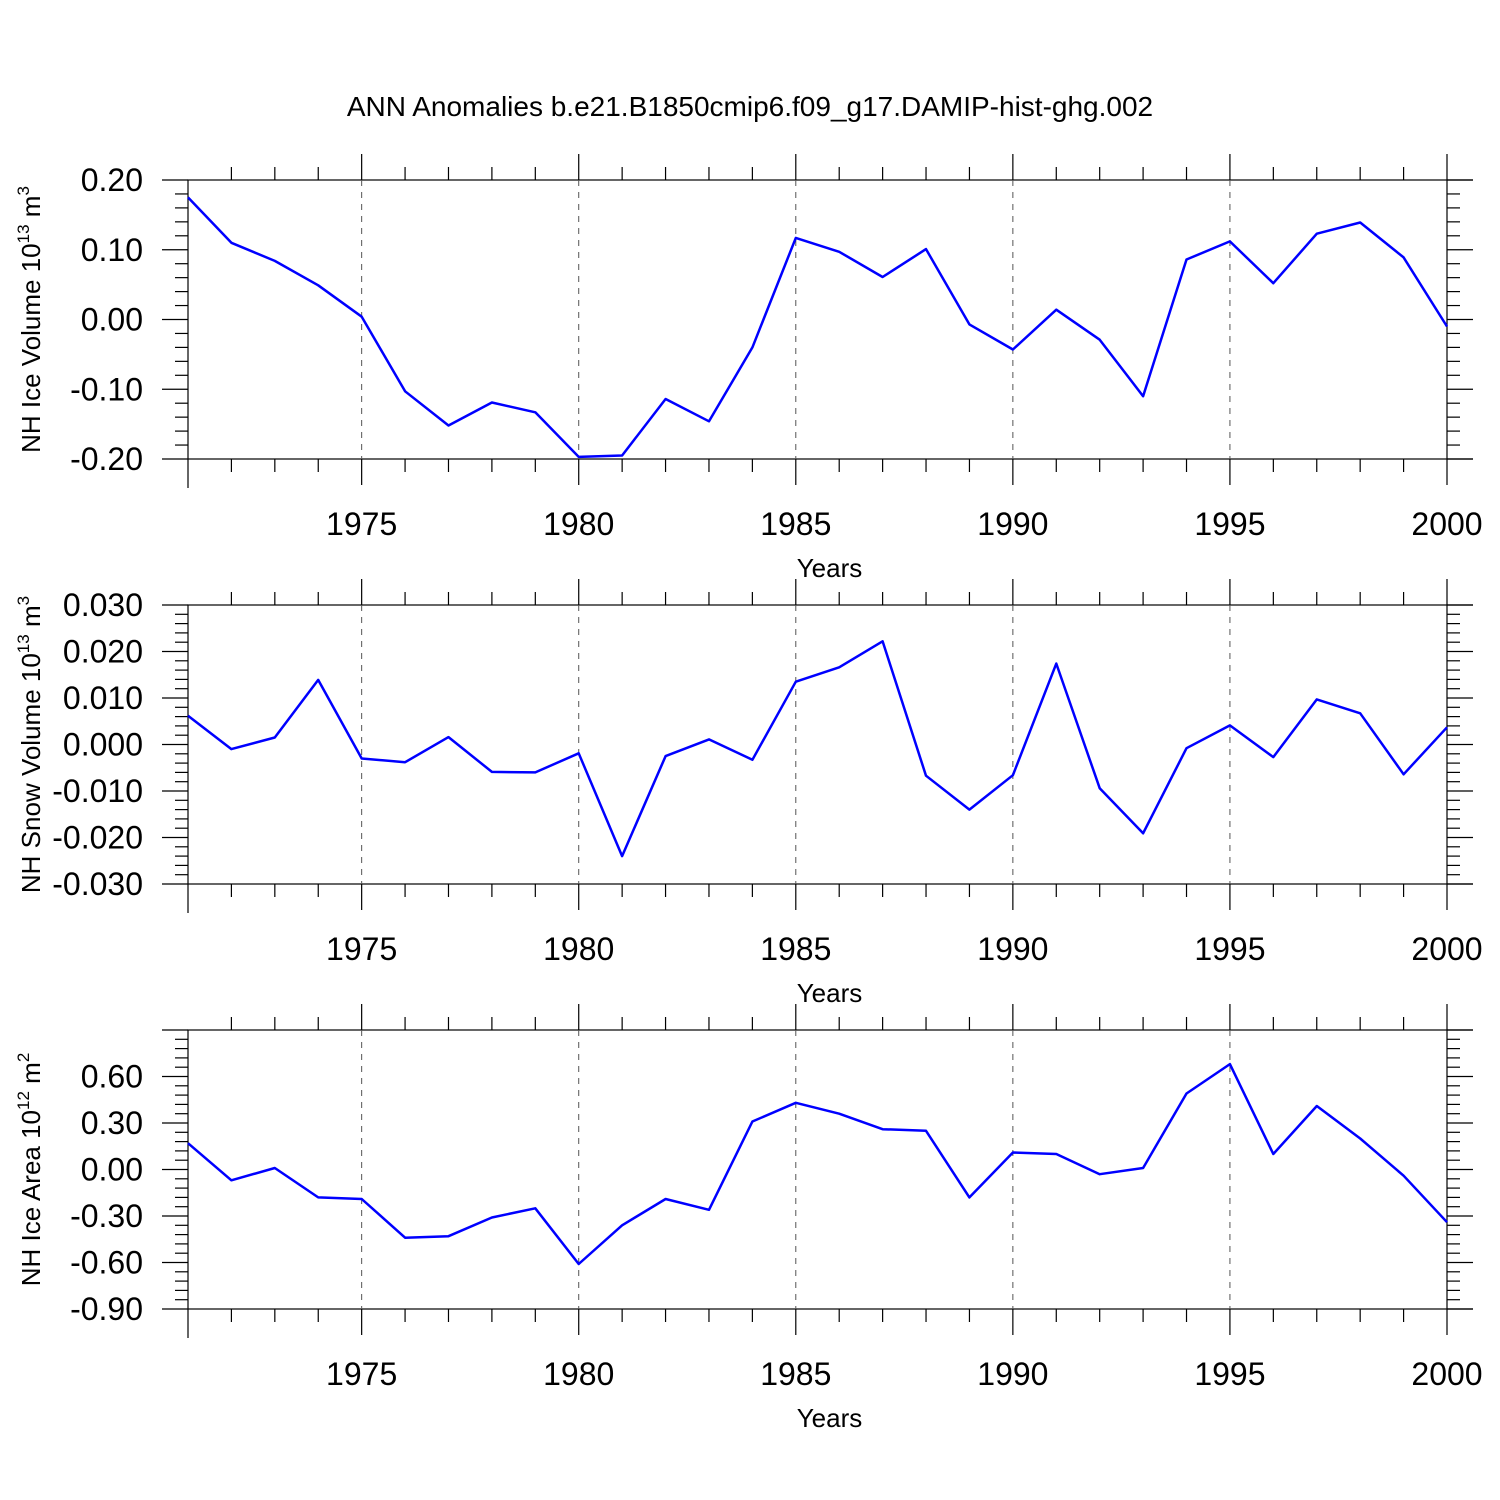 This screenshot has width=1500, height=1500. What do you see at coordinates (103, 698) in the screenshot?
I see `y-tick-label: 0.010` at bounding box center [103, 698].